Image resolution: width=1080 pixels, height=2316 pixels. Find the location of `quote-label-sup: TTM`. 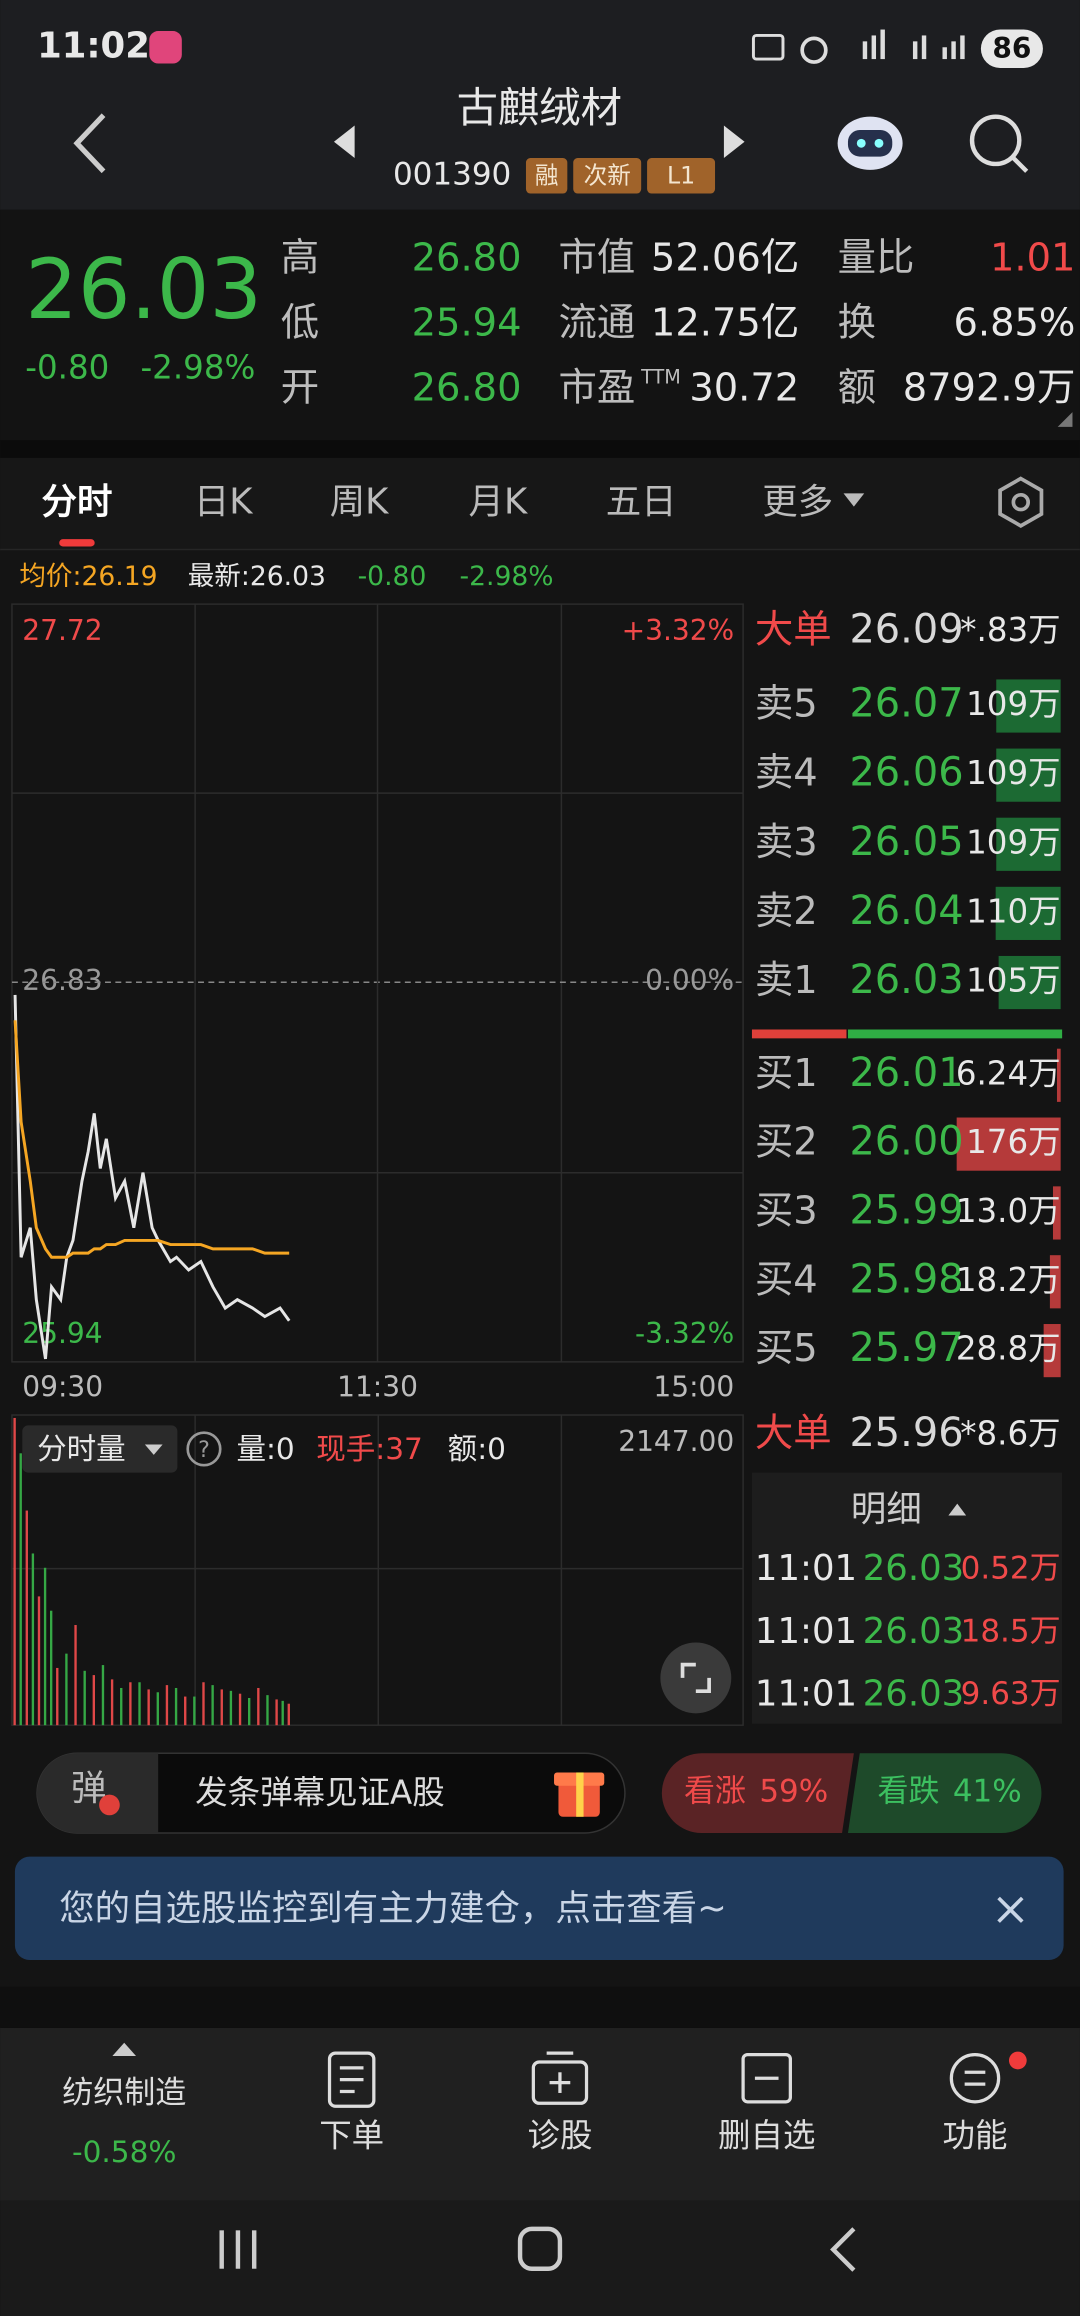

quote-label-sup: TTM is located at coordinates (660, 377).